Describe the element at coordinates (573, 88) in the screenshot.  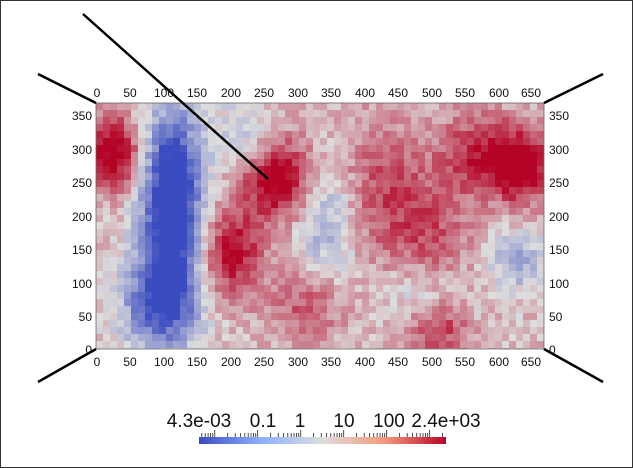
I see `axis-line-top-right` at that location.